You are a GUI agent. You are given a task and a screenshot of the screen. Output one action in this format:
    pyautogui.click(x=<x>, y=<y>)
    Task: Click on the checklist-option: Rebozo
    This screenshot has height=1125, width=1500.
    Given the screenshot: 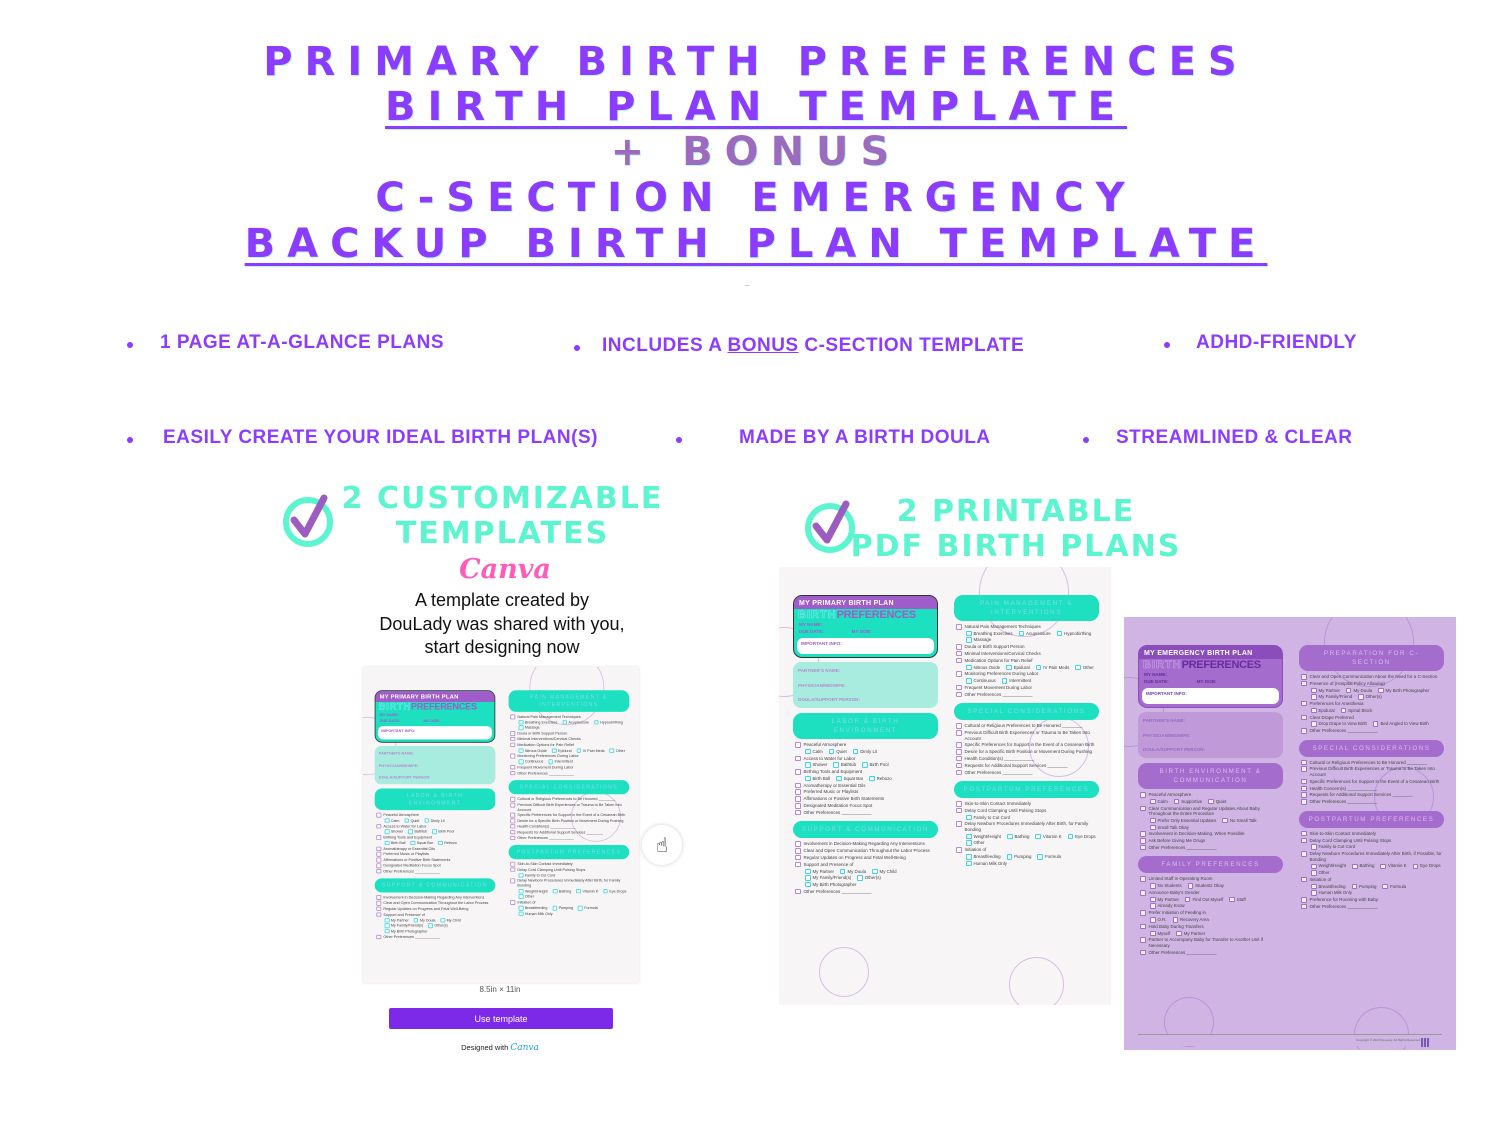 What is the action you would take?
    pyautogui.click(x=880, y=779)
    